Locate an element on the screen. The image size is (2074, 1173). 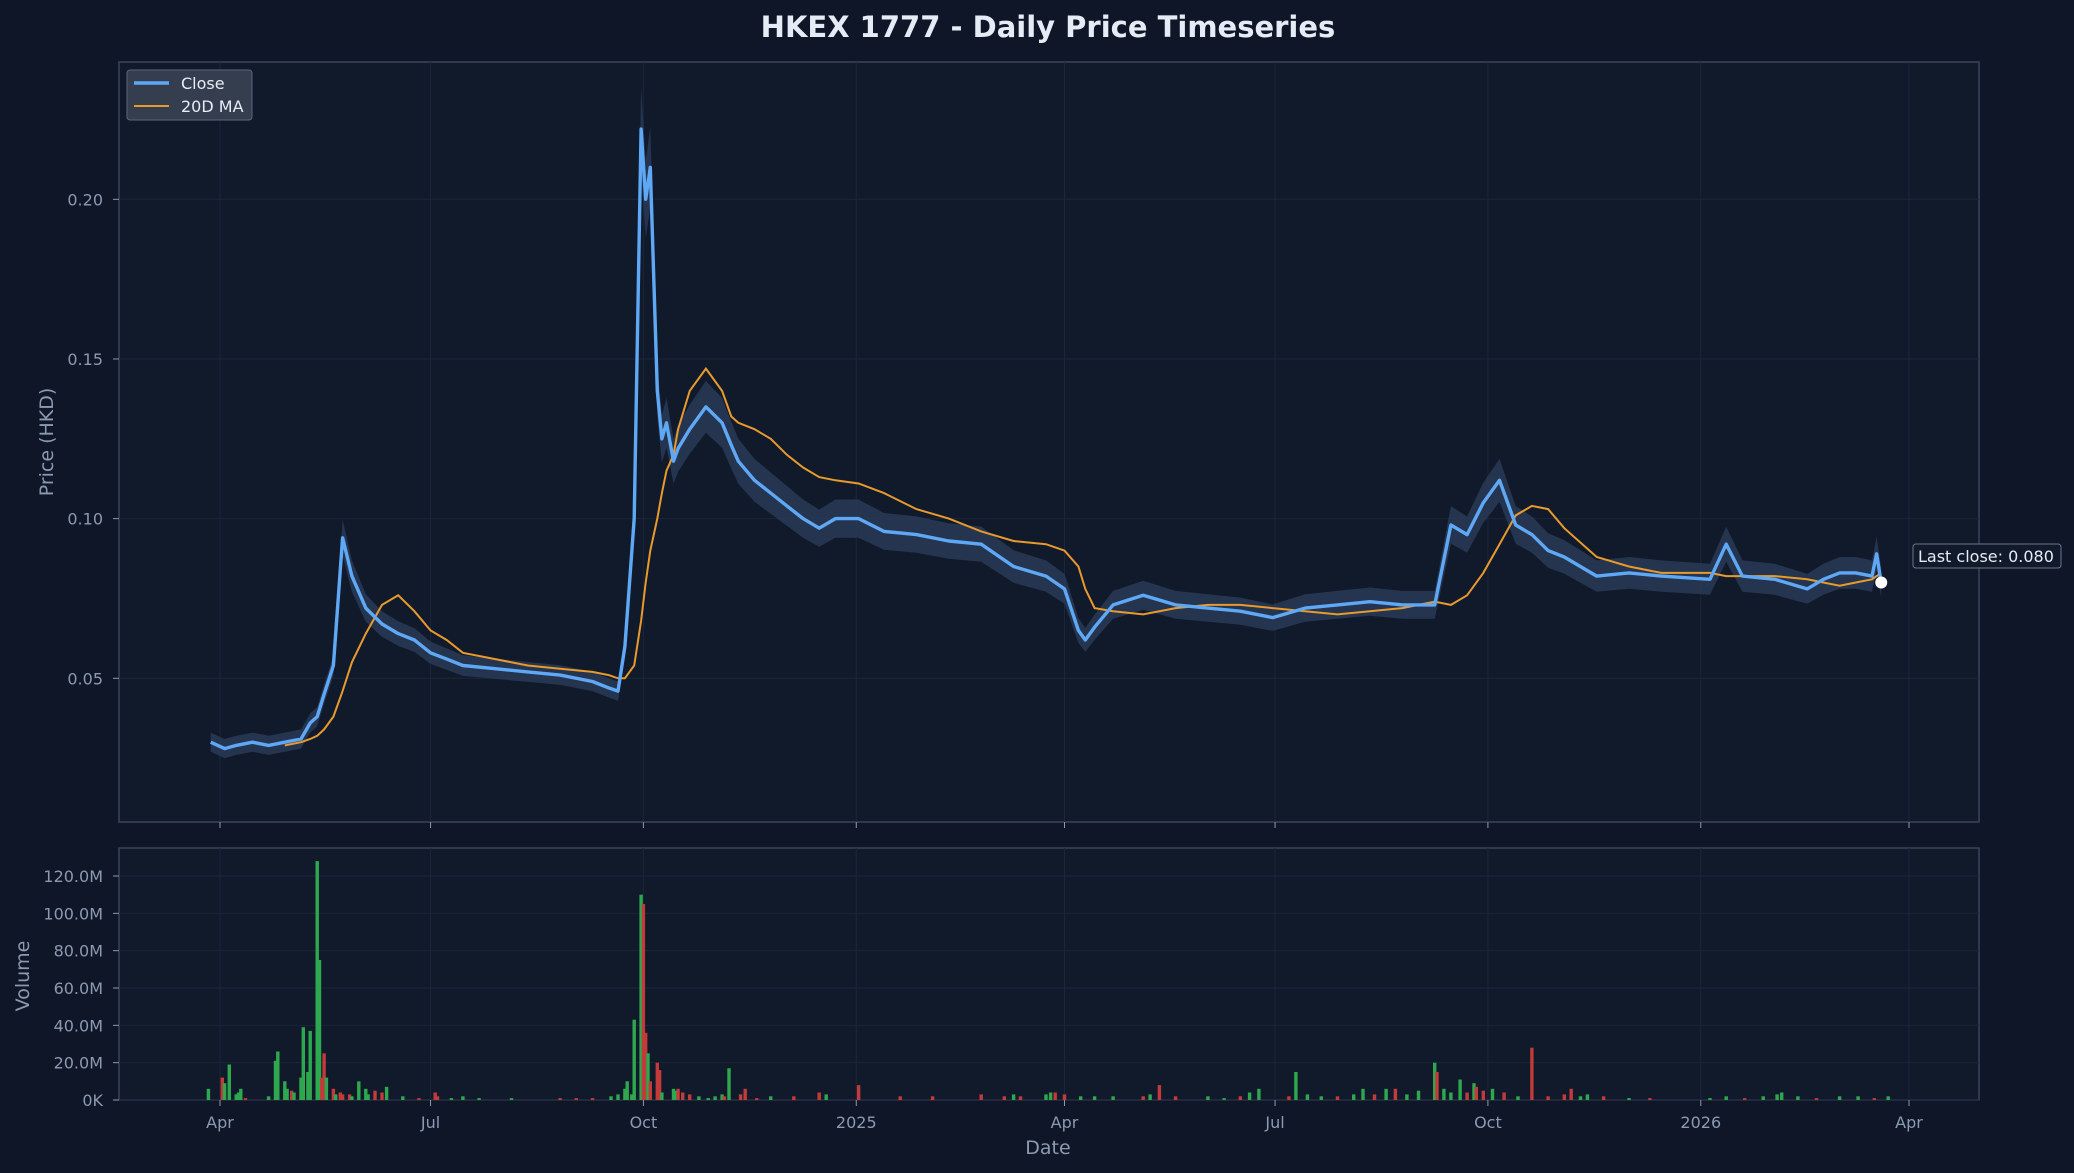
volume-y-ticks: 0K 20.0M 40.0M 60.0M 80.0M 100.0M 120.0M is located at coordinates (81, 988).